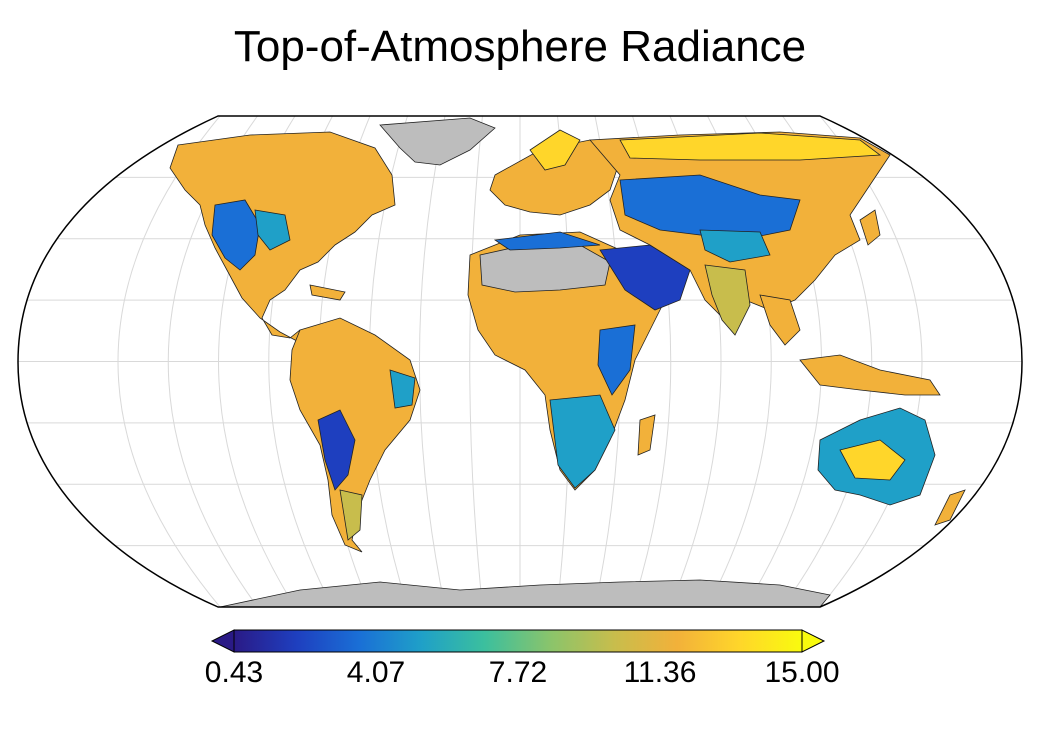 This screenshot has width=1040, height=752. I want to click on colorbar-tick-label: 11.36, so click(660, 672).